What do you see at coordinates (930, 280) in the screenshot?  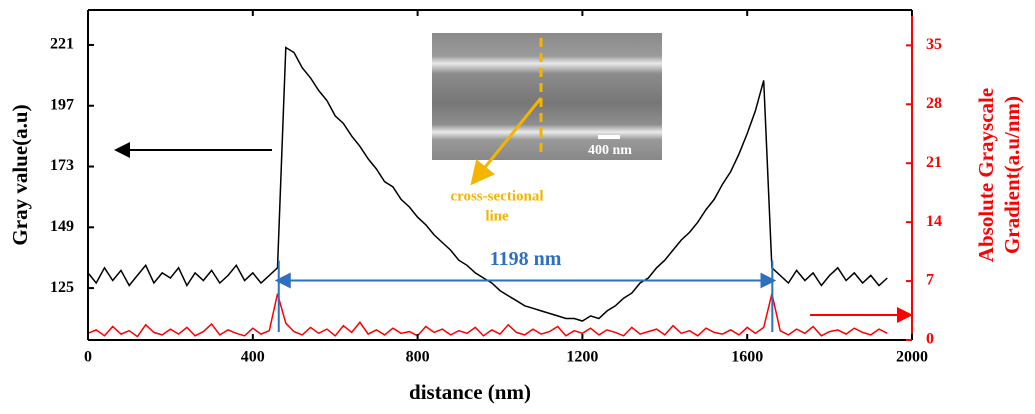 I see `y2-tick-label: 7` at bounding box center [930, 280].